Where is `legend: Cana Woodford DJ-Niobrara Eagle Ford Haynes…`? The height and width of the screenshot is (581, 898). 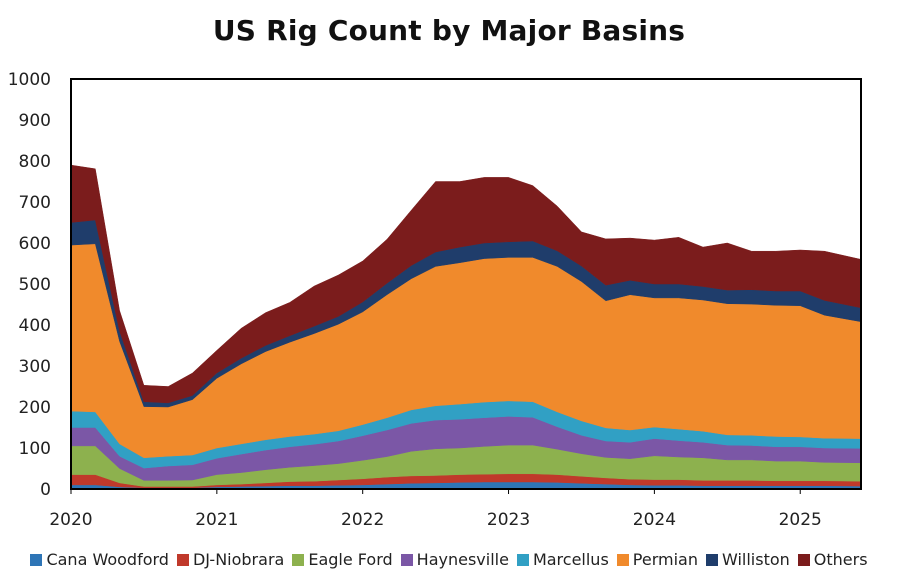
legend: Cana Woodford DJ-Niobrara Eagle Ford Haynes… is located at coordinates (449, 559).